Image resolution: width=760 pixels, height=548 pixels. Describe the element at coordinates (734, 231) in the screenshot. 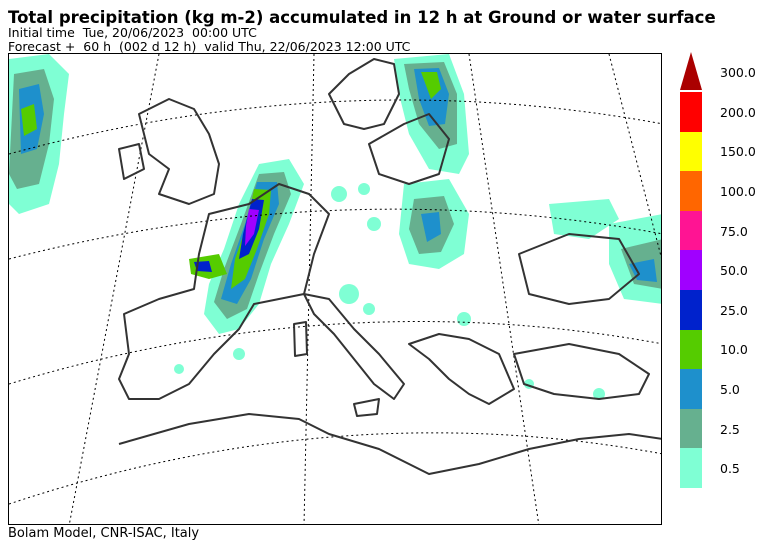

I see `colorbar-tick-label: 75.0` at that location.